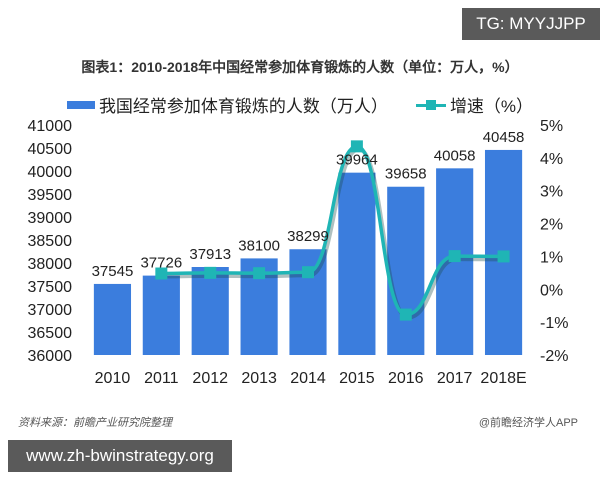 The width and height of the screenshot is (600, 480). What do you see at coordinates (406, 270) in the screenshot?
I see `bar-2016` at bounding box center [406, 270].